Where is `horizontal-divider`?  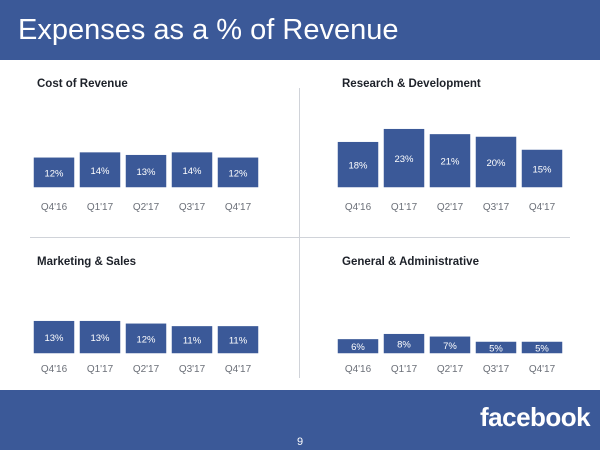
horizontal-divider is located at coordinates (300, 237).